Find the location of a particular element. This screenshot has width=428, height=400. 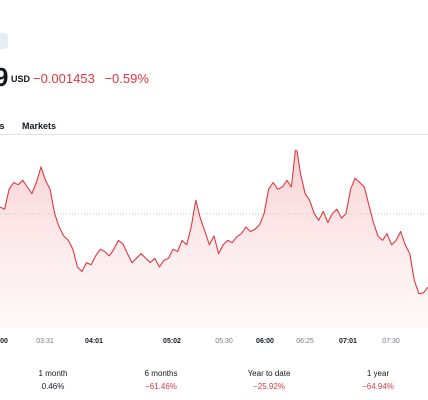

perf-1-year: 1 year −64.94% is located at coordinates (378, 380).